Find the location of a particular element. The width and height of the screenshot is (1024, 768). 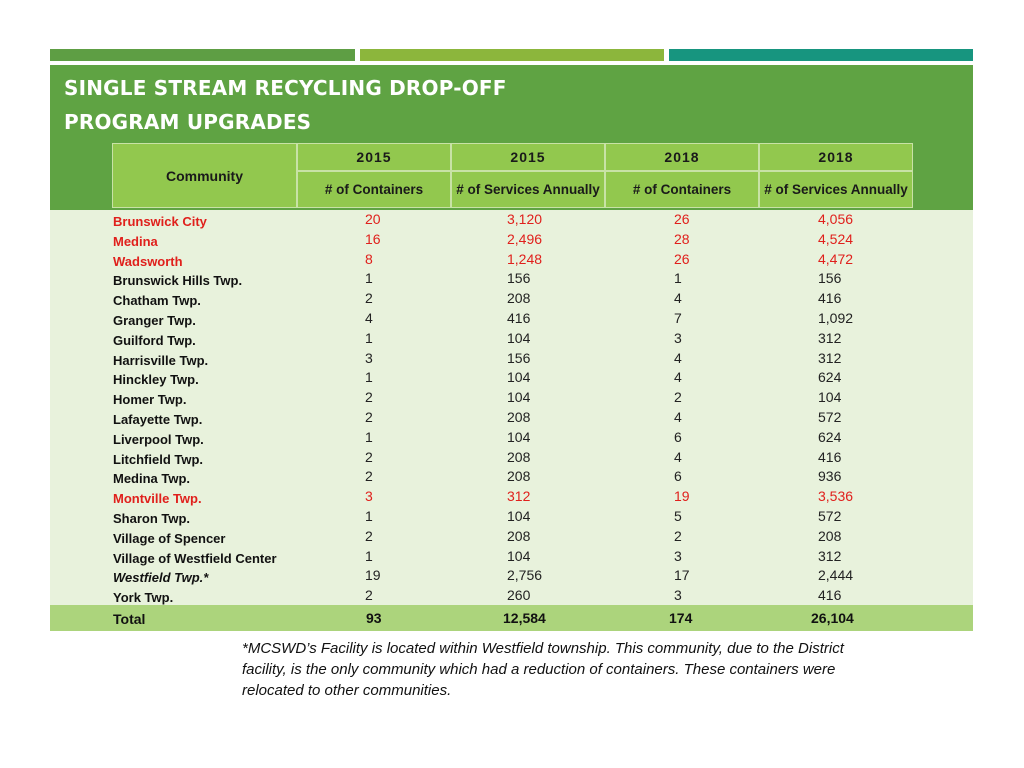

cell-containers-2015: 4 is located at coordinates (369, 318).